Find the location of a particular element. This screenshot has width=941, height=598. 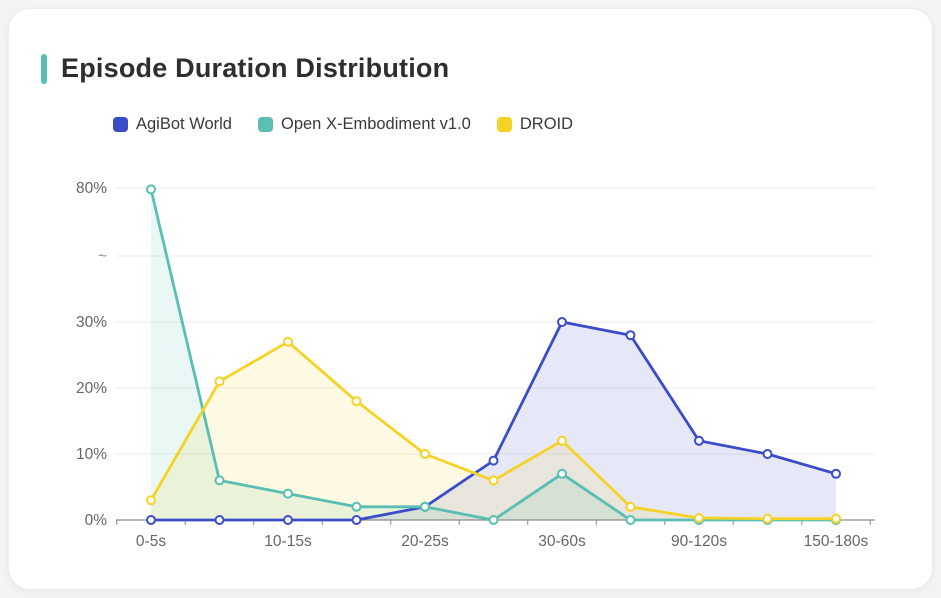

x-axis-label: 150-180s is located at coordinates (836, 541).